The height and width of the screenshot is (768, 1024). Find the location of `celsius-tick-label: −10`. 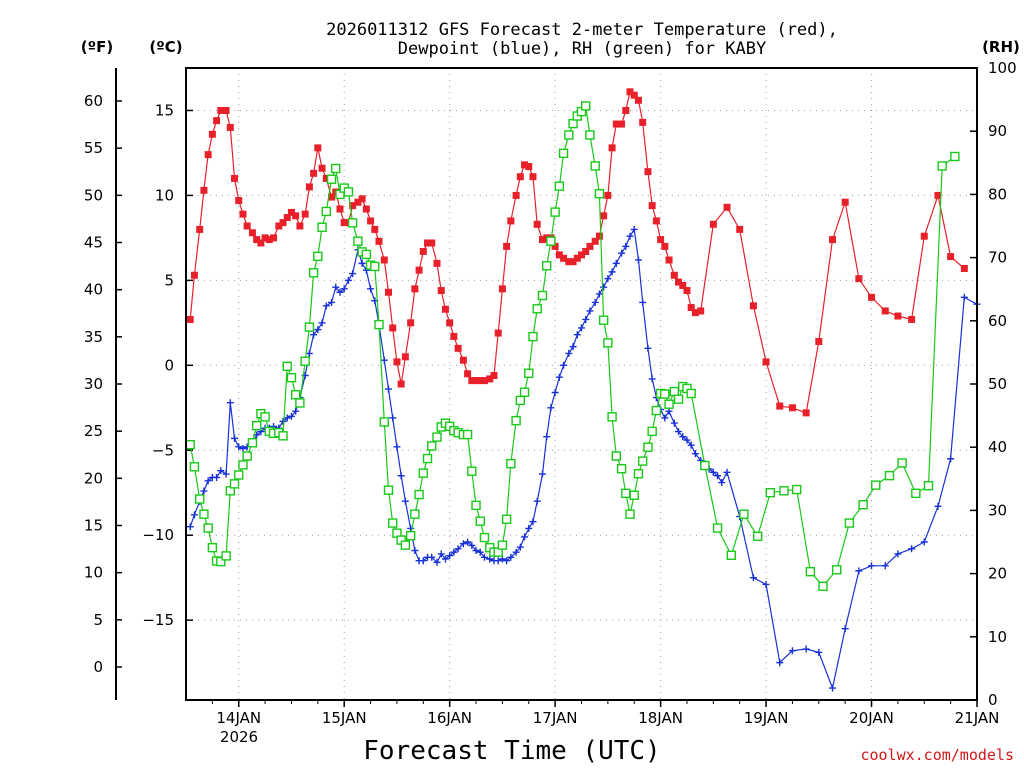

celsius-tick-label: −10 is located at coordinates (158, 535).